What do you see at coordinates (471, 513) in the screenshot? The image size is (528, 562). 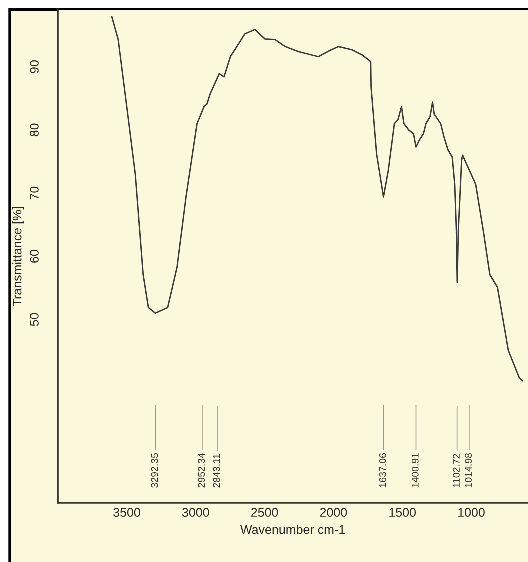 I see `x-tick-label: 1000` at bounding box center [471, 513].